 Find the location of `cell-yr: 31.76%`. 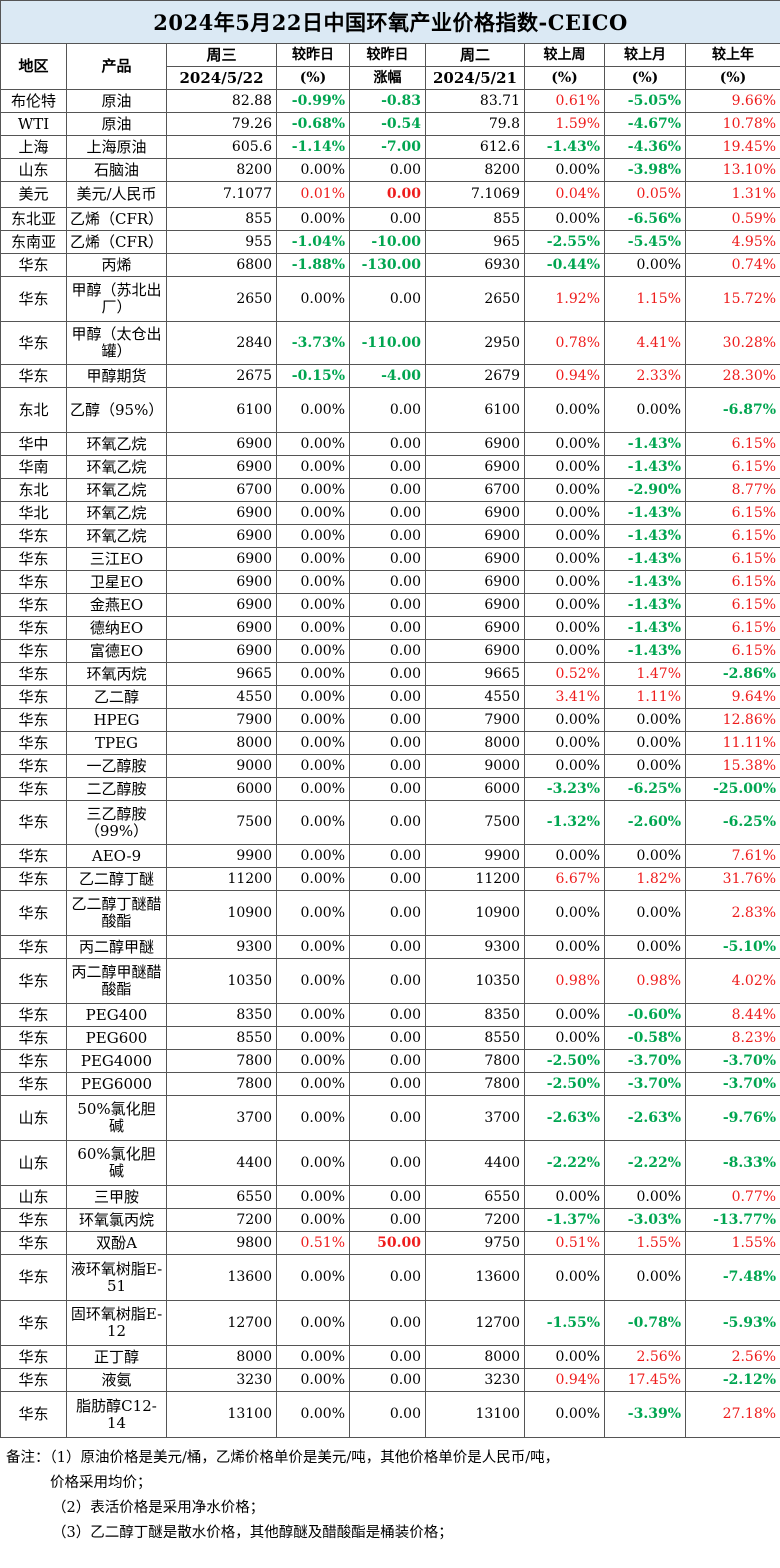

cell-yr: 31.76% is located at coordinates (732, 879).